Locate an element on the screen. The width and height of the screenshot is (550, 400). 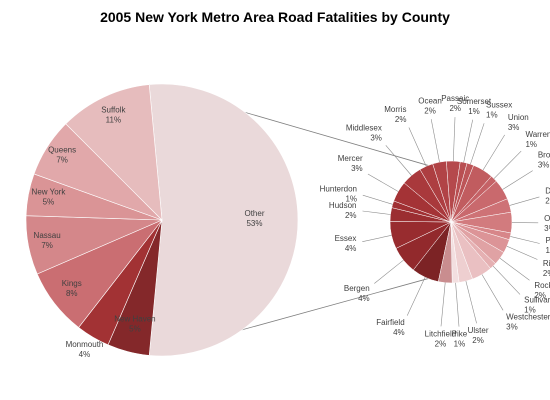
leader-union is located at coordinates (493, 152).